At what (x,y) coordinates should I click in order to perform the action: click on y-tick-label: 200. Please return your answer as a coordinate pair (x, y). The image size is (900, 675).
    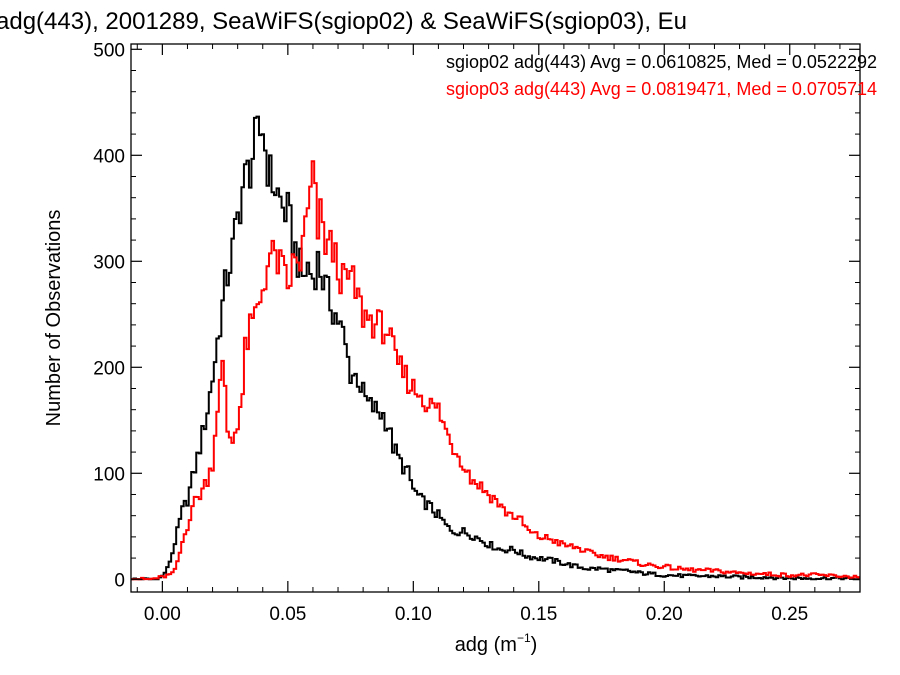
    Looking at the image, I should click on (109, 368).